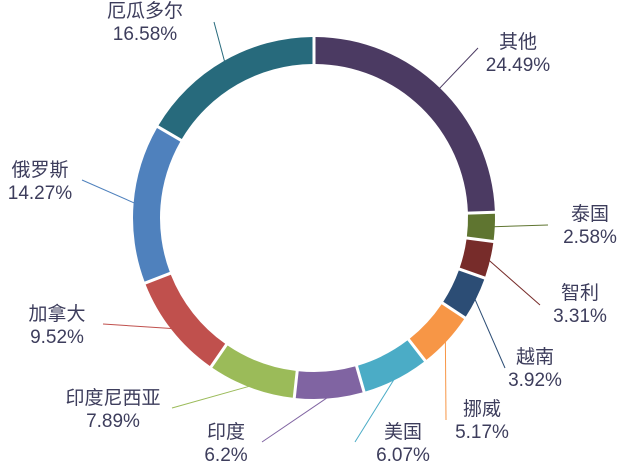 This screenshot has width=623, height=465. I want to click on data-label-name: 智利, so click(580, 293).